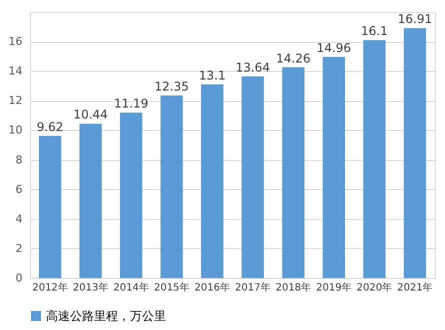 This screenshot has width=445, height=330. What do you see at coordinates (253, 67) in the screenshot?
I see `data-label: 13.64` at bounding box center [253, 67].